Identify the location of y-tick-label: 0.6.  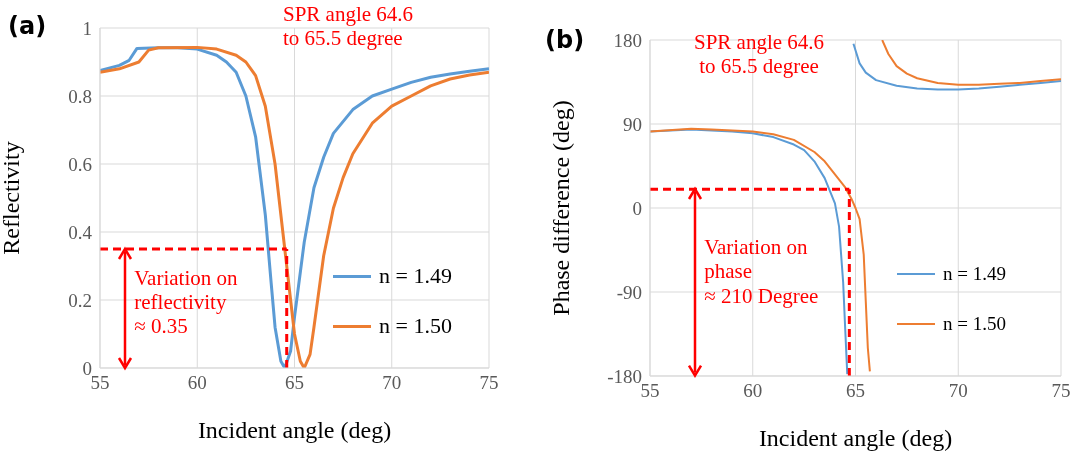
(80, 164).